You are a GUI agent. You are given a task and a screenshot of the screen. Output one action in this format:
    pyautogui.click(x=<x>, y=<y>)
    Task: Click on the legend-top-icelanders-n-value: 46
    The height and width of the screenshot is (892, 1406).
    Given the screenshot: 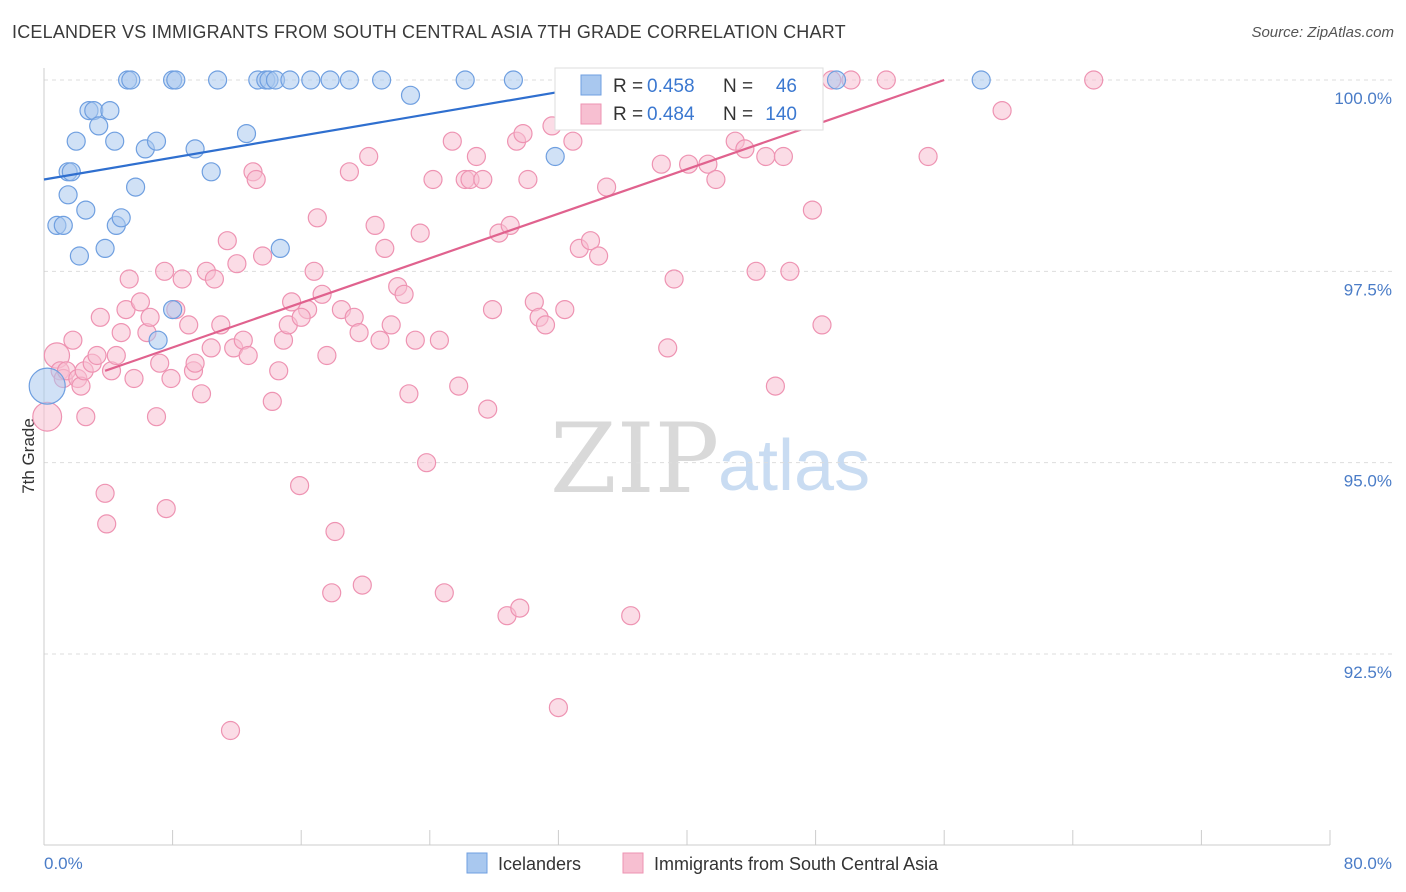 What is the action you would take?
    pyautogui.click(x=786, y=86)
    